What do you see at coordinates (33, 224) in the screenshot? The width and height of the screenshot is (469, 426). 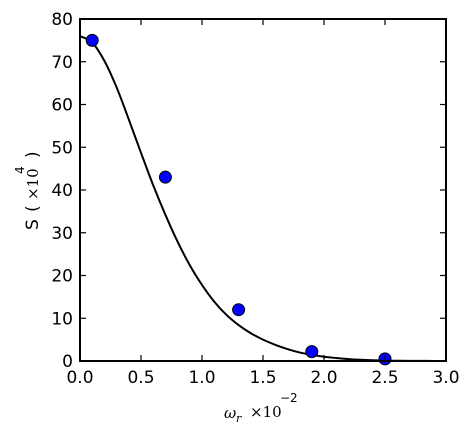 I see `y-axis-symbol: S` at bounding box center [33, 224].